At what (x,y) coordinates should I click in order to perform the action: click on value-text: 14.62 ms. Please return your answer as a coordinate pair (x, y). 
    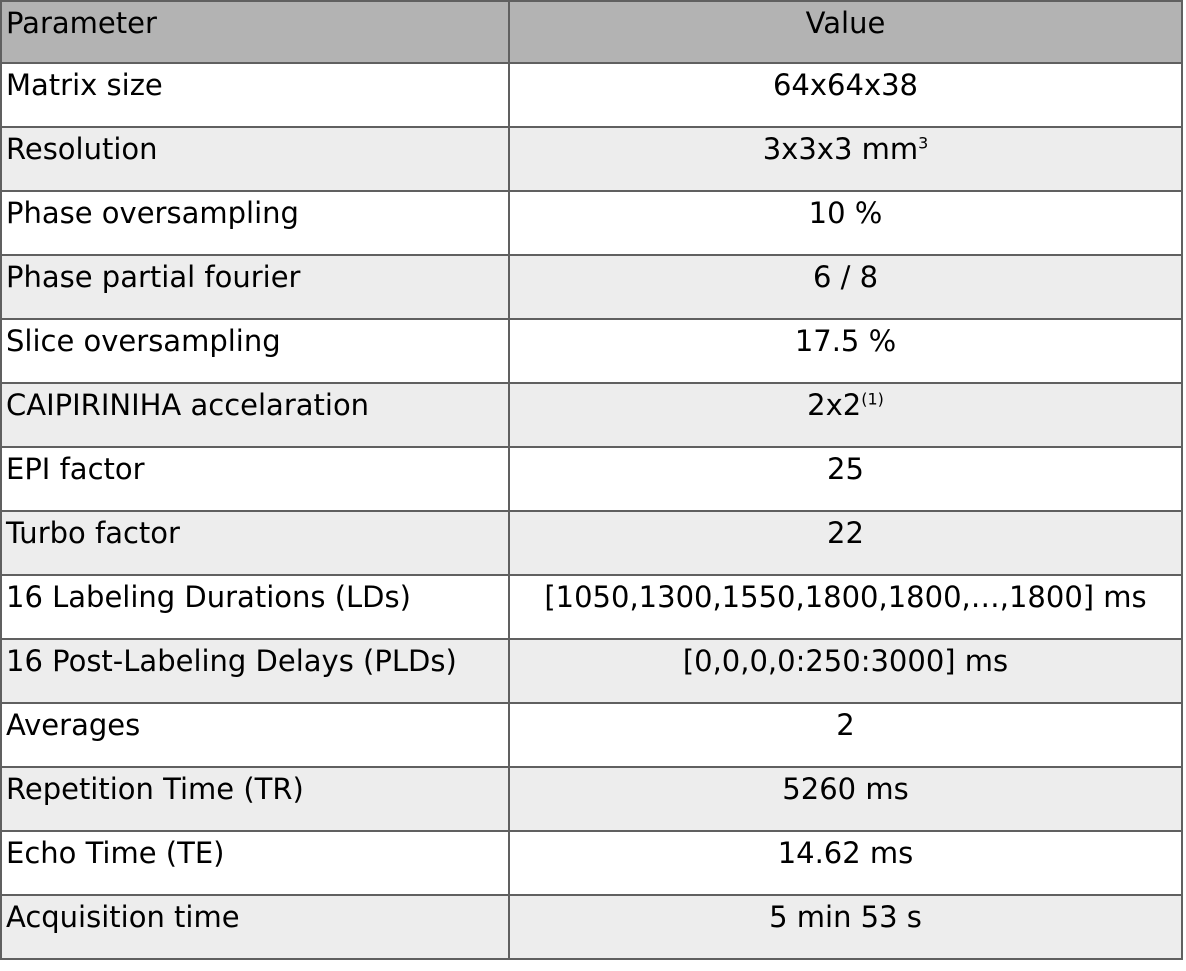
    Looking at the image, I should click on (845, 853).